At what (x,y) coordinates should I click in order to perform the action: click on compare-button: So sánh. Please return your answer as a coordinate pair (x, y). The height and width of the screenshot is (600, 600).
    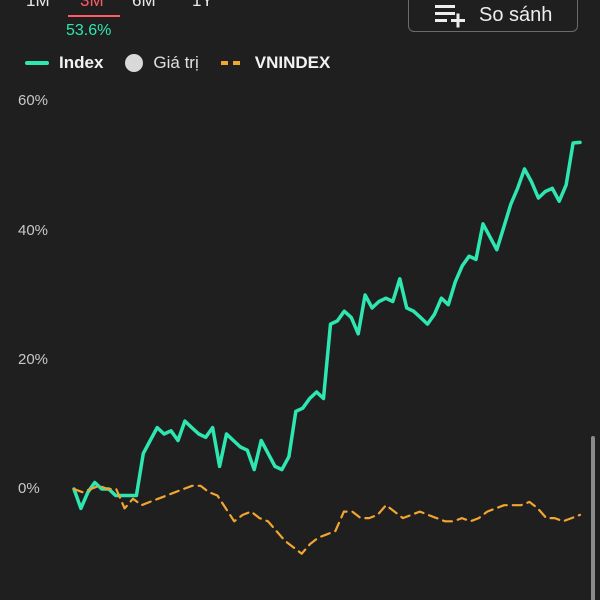
    Looking at the image, I should click on (493, 16).